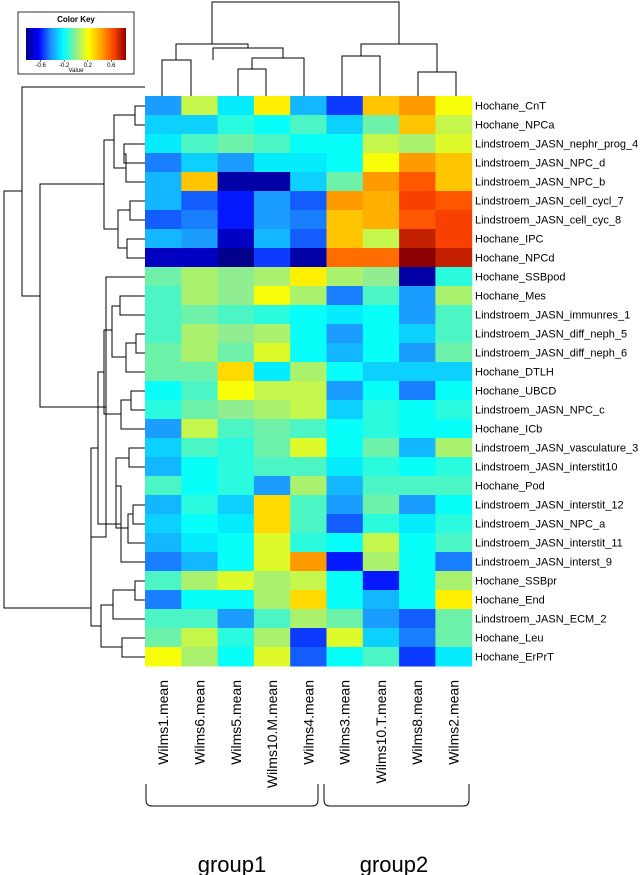 The image size is (642, 875). Describe the element at coordinates (549, 506) in the screenshot. I see `row-label: Lindstroem_JASN_interstit_12` at that location.